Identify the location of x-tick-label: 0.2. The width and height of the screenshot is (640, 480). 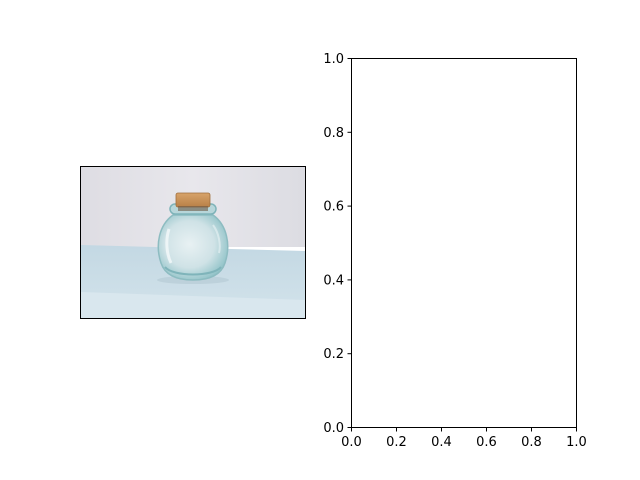
(396, 442).